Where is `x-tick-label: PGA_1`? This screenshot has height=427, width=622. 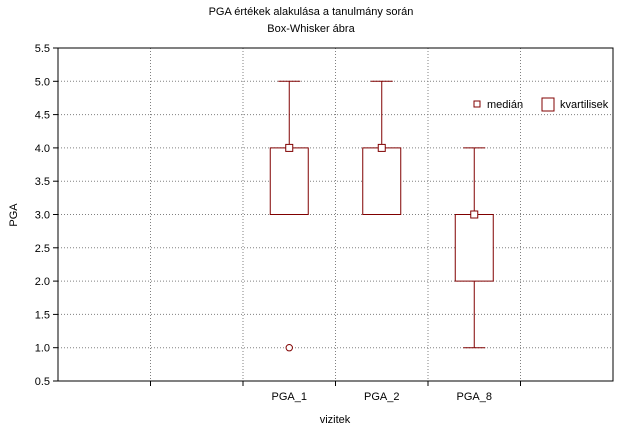 x-tick-label: PGA_1 is located at coordinates (289, 397).